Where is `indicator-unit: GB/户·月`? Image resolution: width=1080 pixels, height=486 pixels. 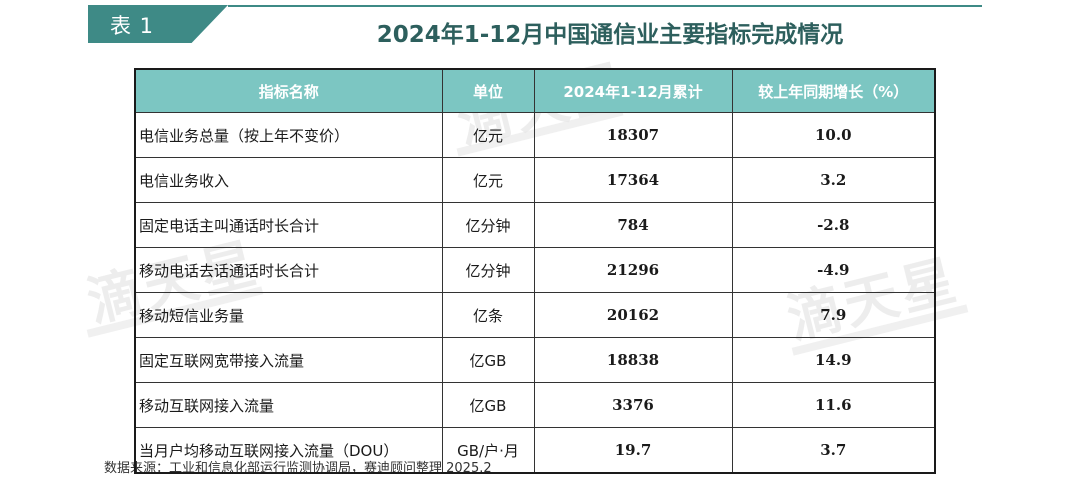
indicator-unit: GB/户·月 is located at coordinates (488, 450).